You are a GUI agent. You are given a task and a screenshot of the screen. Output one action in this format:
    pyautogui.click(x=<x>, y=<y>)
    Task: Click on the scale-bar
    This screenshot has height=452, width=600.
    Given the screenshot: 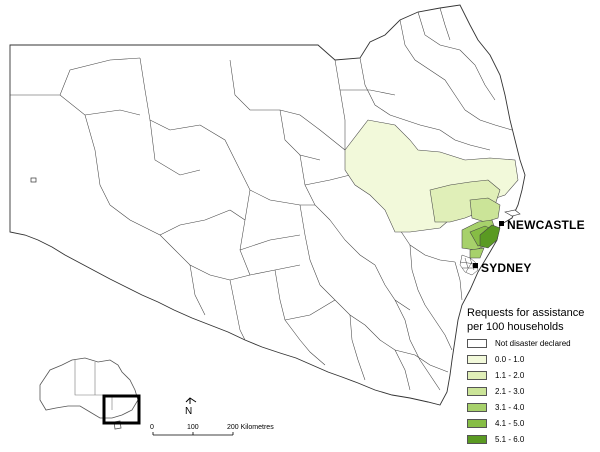 What is the action you would take?
    pyautogui.click(x=193, y=434)
    